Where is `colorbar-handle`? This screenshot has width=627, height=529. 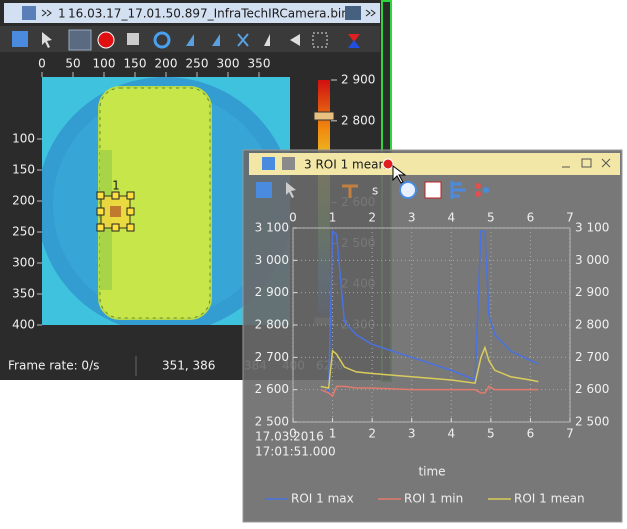 colorbar-handle is located at coordinates (324, 116).